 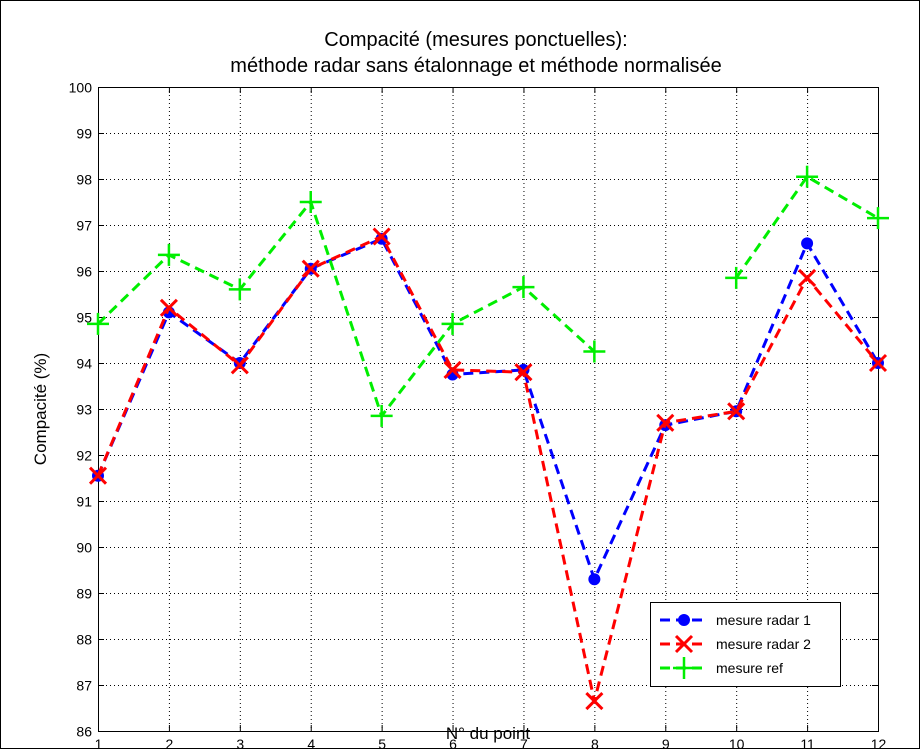 What do you see at coordinates (311, 742) in the screenshot?
I see `x-tick-label: 4` at bounding box center [311, 742].